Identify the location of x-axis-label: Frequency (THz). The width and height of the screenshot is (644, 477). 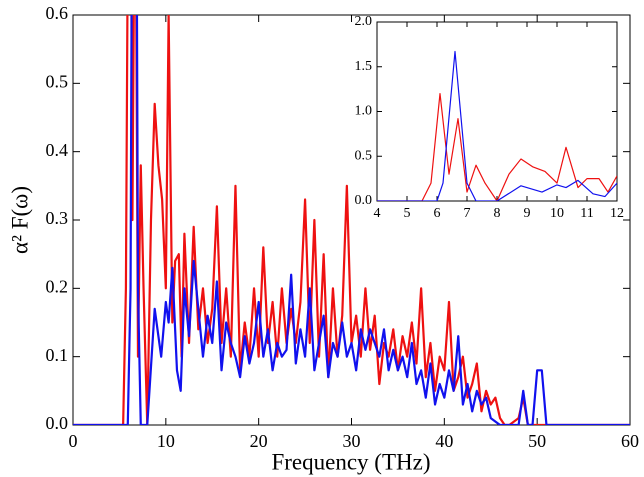
(350, 461).